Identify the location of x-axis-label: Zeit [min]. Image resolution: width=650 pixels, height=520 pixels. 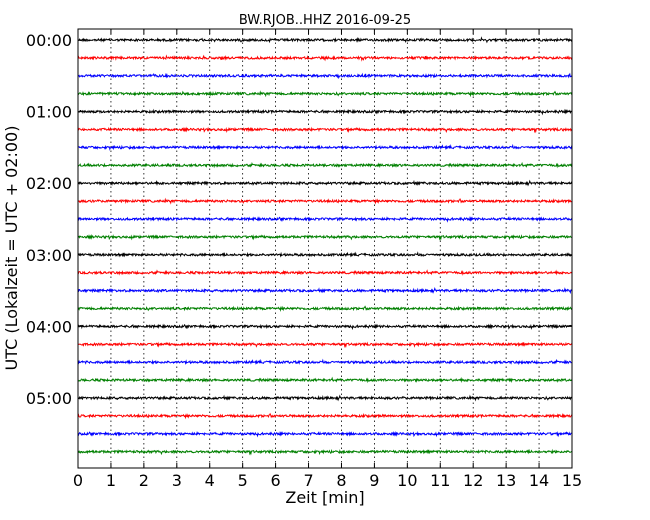
(324, 497).